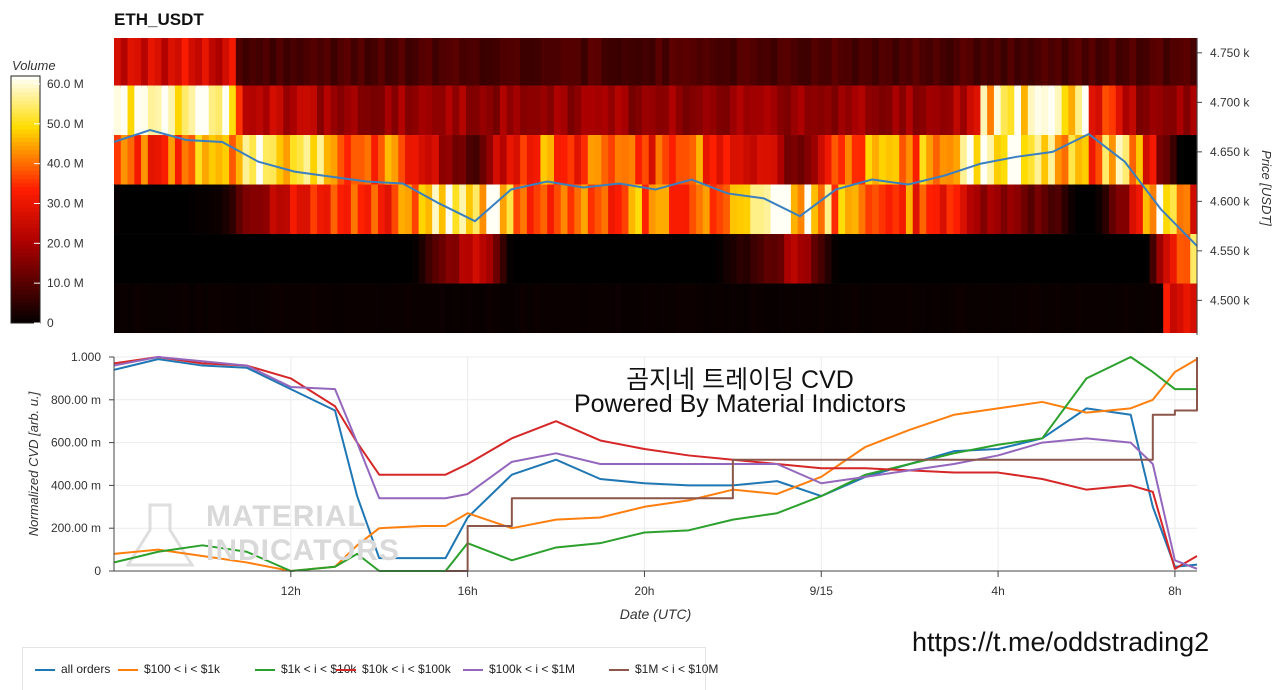 The image size is (1280, 690). I want to click on price-tick-label: 4.650 k, so click(1230, 152).